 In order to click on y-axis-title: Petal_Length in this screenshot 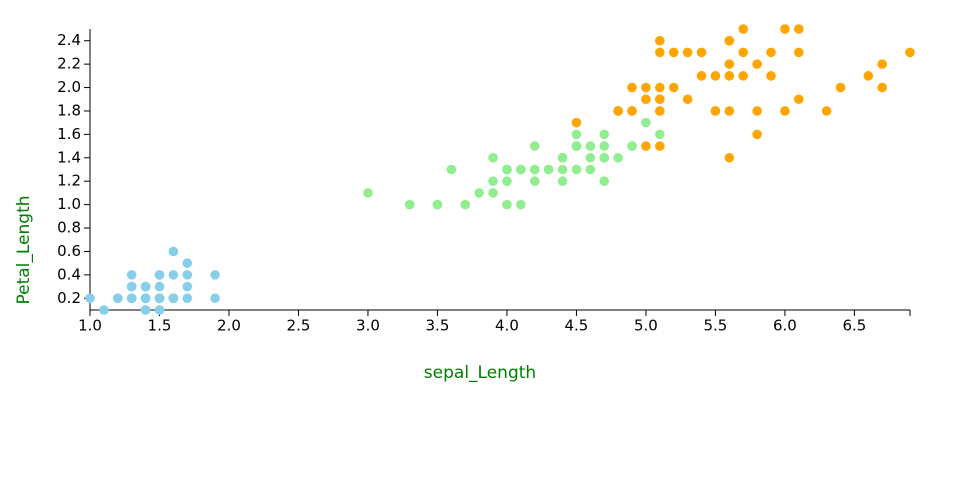, I will do `click(24, 249)`.